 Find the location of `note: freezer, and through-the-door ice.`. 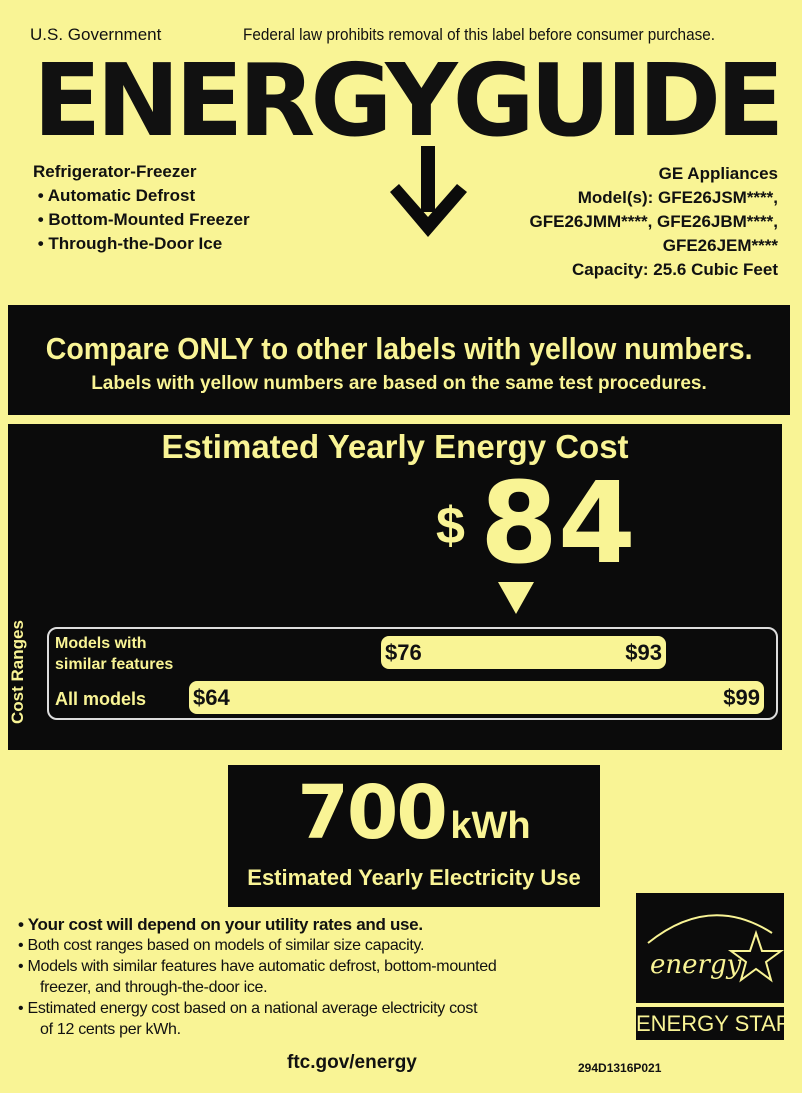

note: freezer, and through-the-door ice. is located at coordinates (154, 987).